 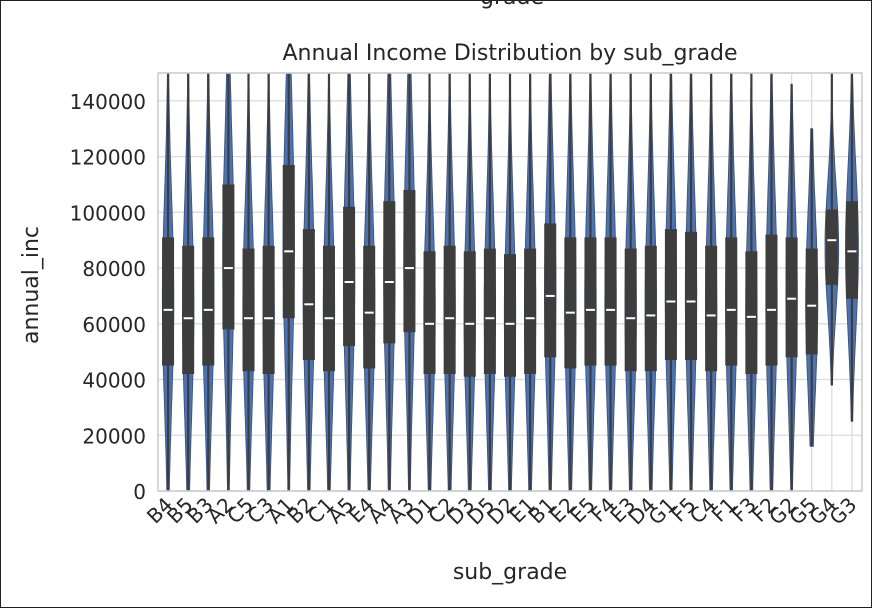 I want to click on violin-F1, so click(x=731, y=282).